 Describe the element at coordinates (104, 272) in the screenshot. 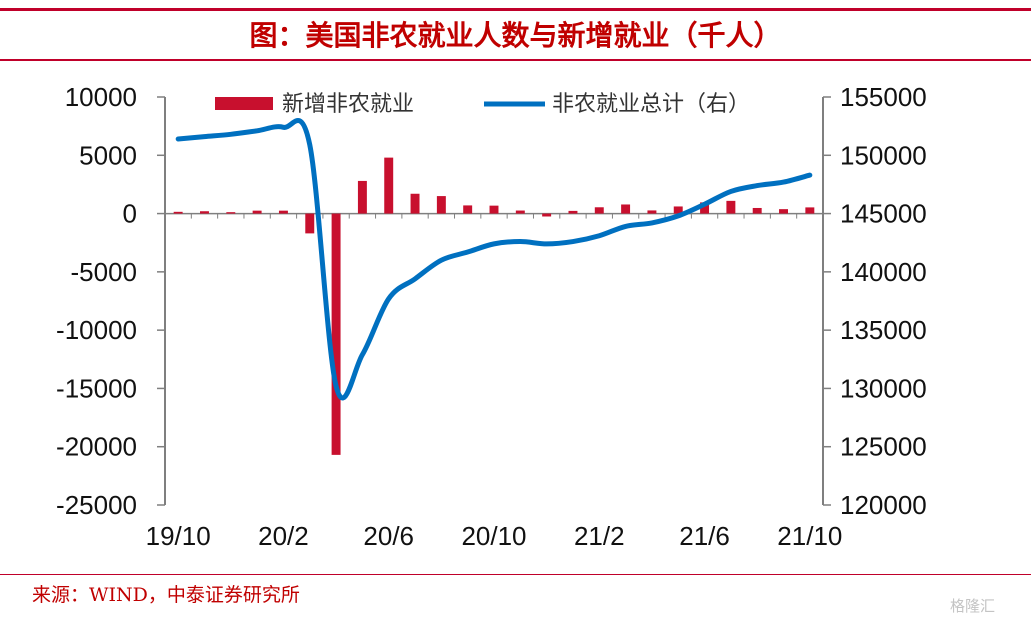

I see `left-tick-label: -5000` at that location.